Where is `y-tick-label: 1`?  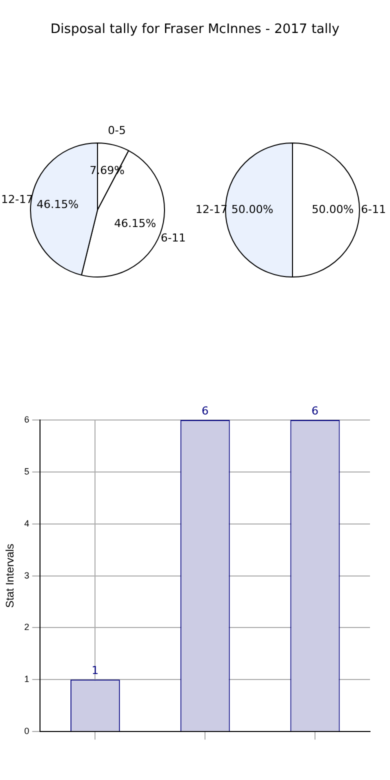 y-tick-label: 1 is located at coordinates (27, 679).